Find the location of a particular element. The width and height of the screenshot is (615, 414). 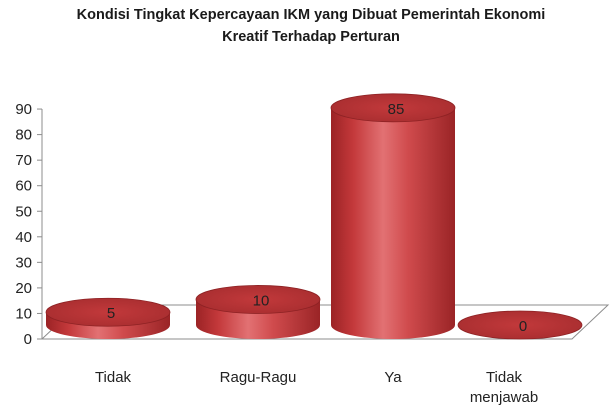

y-tick-label: 30 is located at coordinates (23, 262).